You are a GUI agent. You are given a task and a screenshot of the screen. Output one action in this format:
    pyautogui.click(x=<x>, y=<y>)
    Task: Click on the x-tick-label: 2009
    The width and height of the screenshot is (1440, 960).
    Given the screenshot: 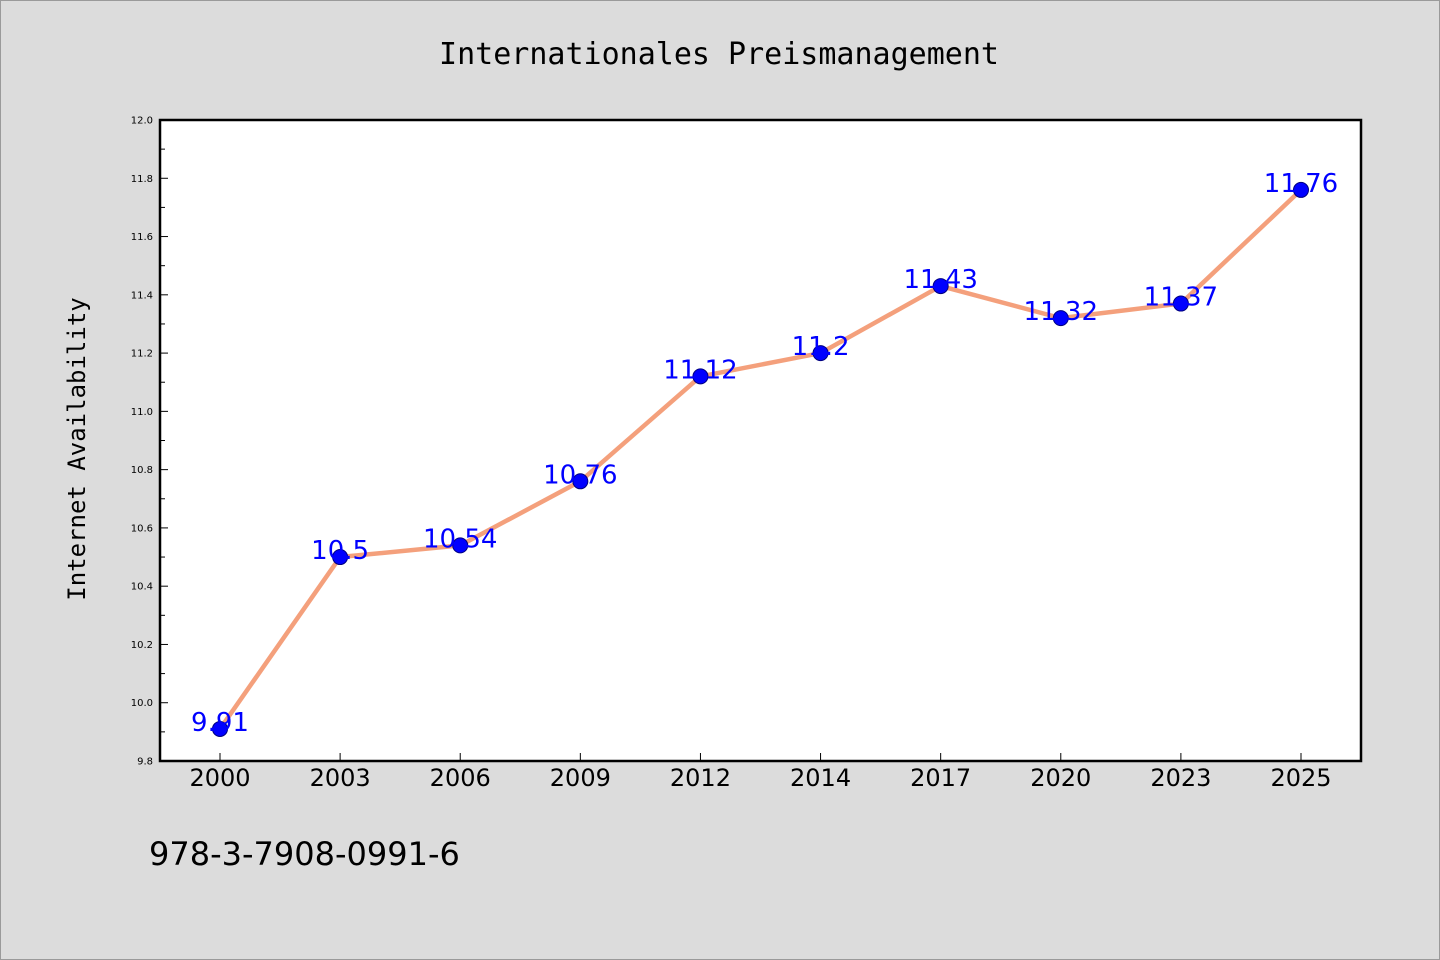 What is the action you would take?
    pyautogui.click(x=580, y=778)
    